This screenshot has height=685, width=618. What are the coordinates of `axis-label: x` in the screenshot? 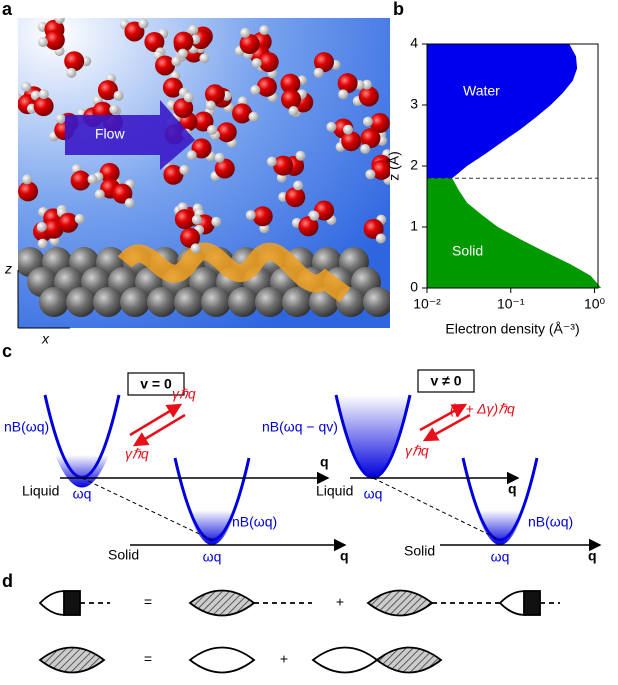 It's located at (45, 339).